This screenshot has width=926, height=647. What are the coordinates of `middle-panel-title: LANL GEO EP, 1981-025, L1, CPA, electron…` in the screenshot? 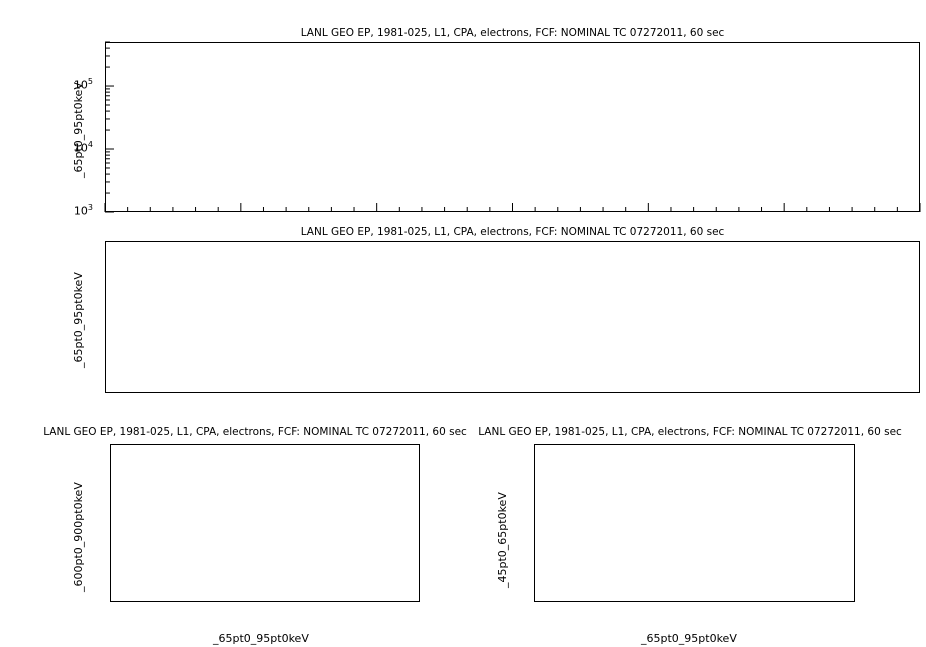 It's located at (512, 232).